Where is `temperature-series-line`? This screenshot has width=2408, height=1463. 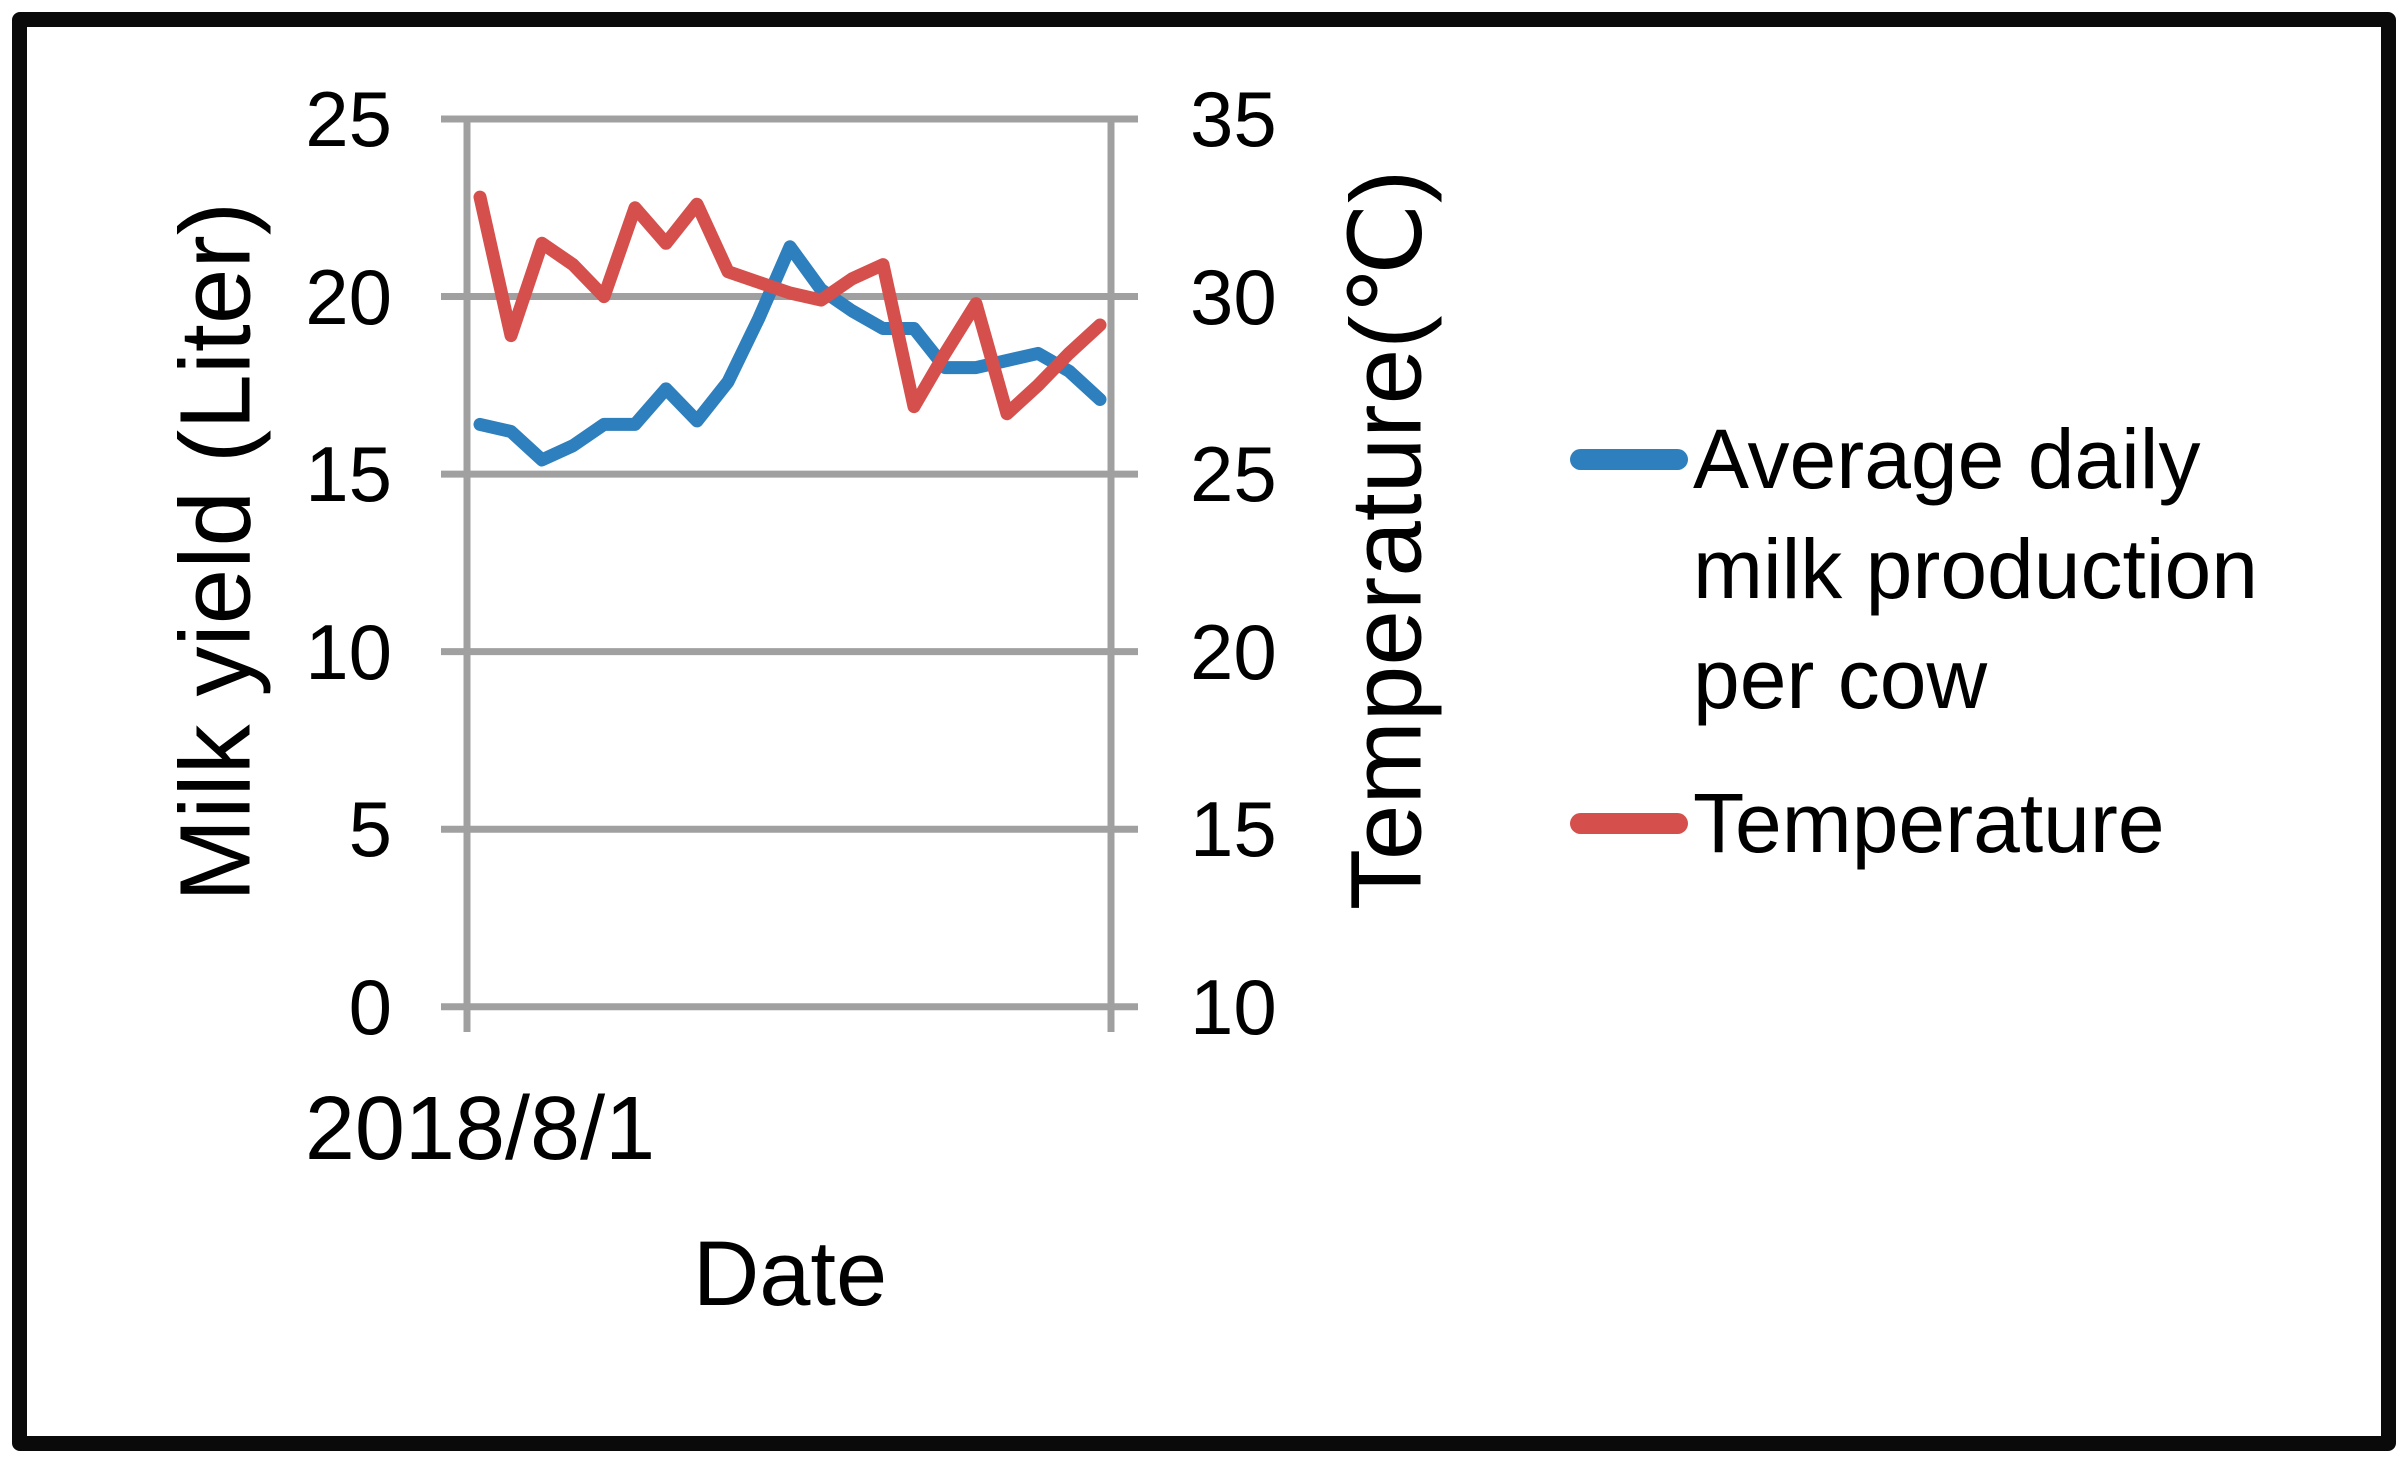
temperature-series-line is located at coordinates (790, 305).